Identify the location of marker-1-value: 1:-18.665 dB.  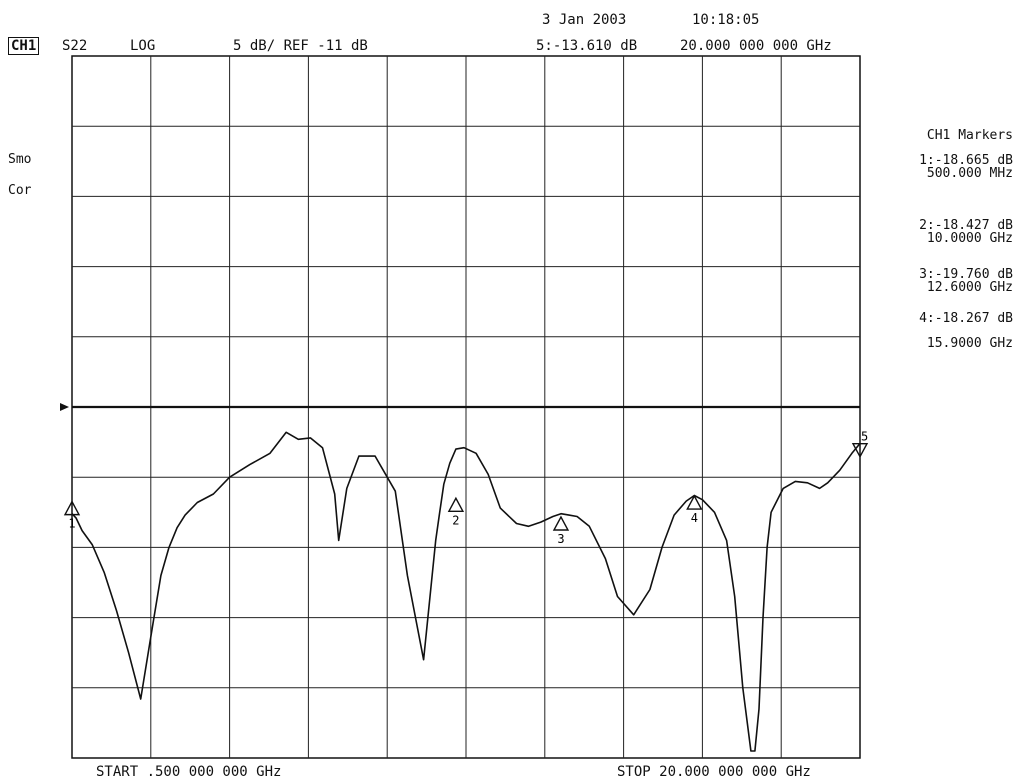
(966, 160).